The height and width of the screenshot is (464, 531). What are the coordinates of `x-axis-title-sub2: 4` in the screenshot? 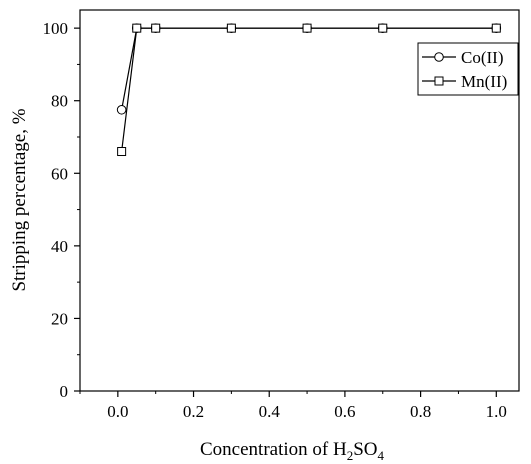 It's located at (380, 455).